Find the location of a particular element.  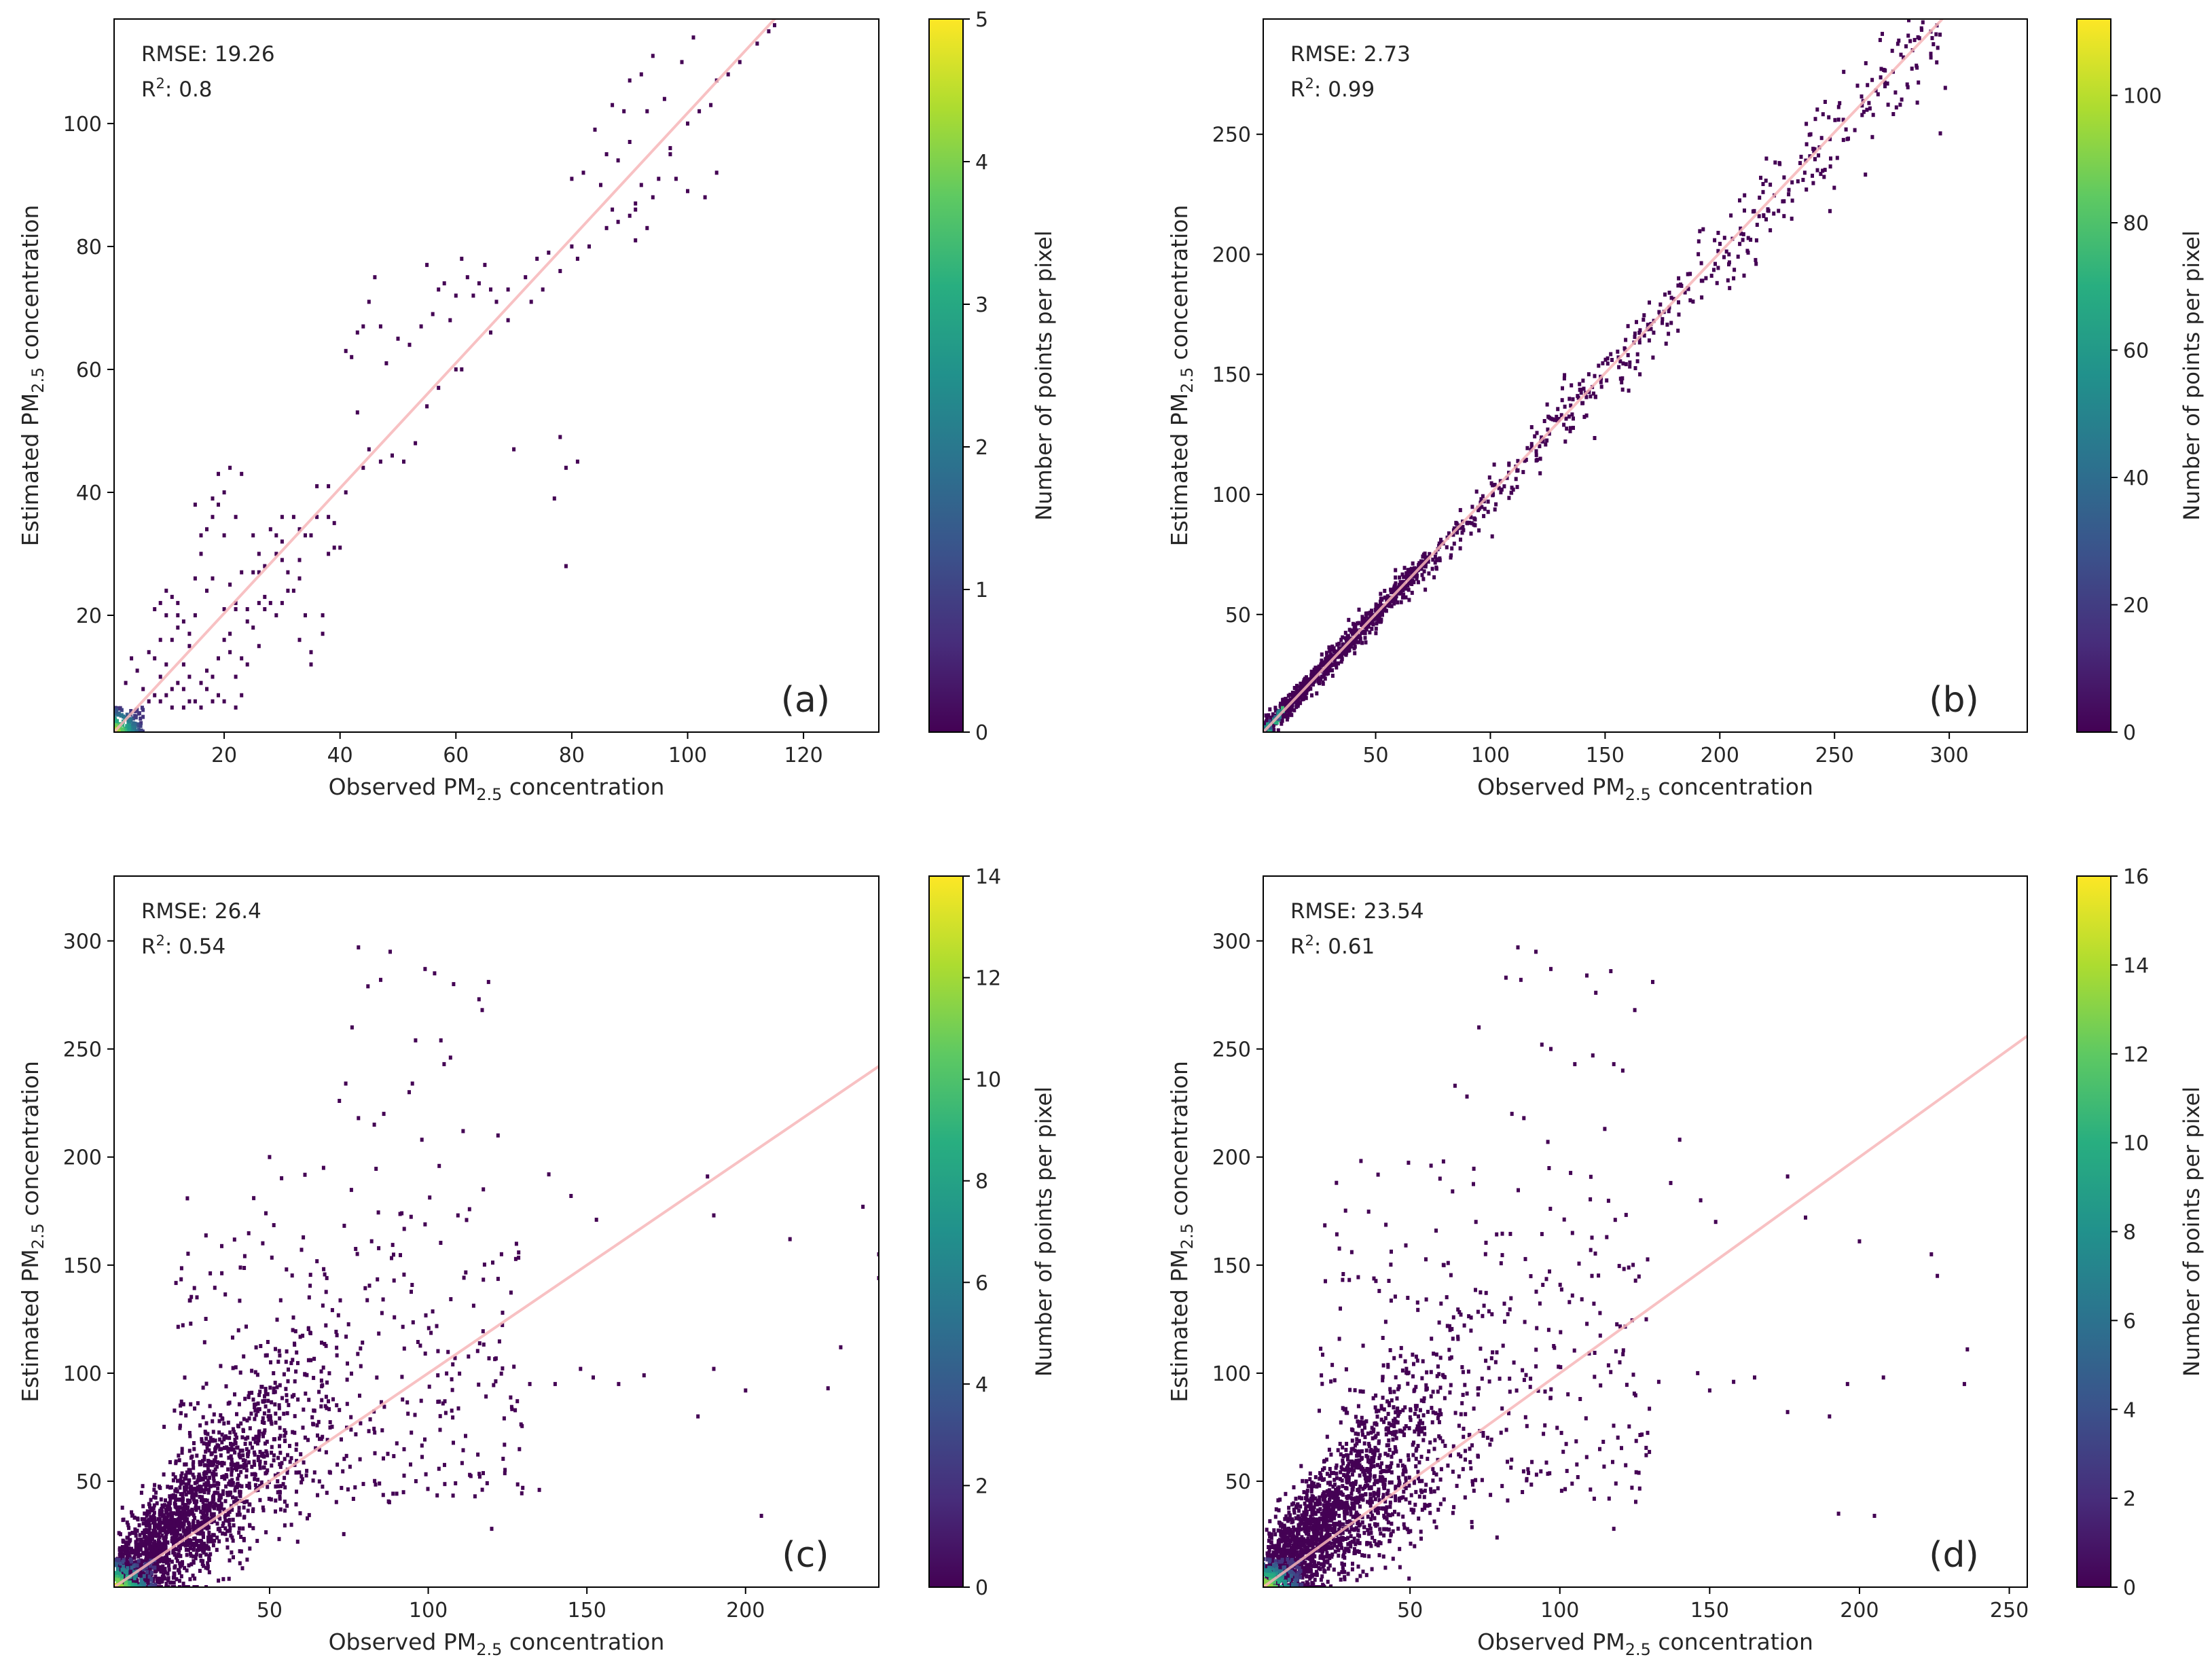

y-tick-label: 200 is located at coordinates (82, 1158).